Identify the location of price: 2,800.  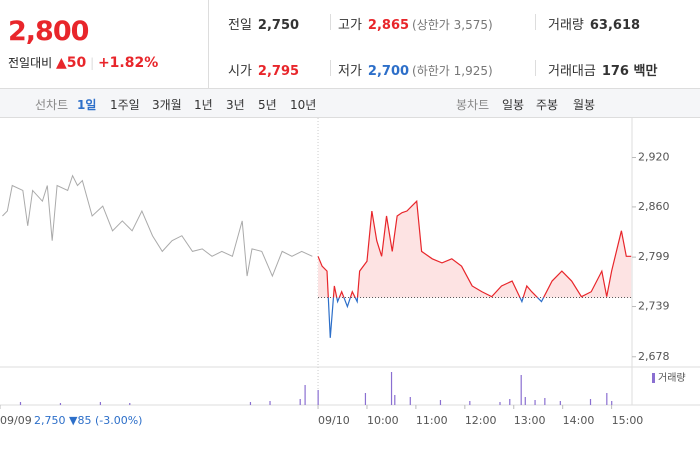
(48, 31).